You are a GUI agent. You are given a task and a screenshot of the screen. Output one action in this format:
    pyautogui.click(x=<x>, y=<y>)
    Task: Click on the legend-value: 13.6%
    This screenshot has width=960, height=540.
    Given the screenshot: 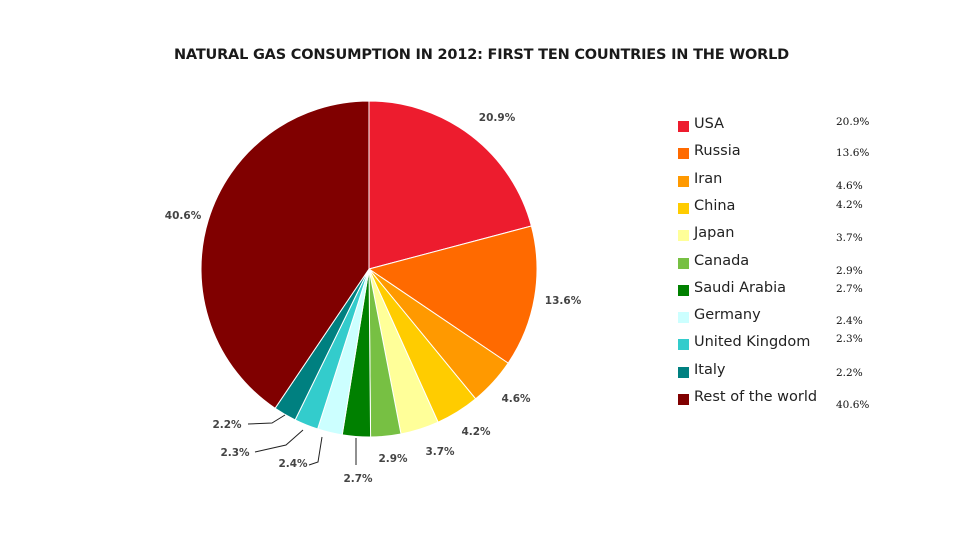 What is the action you would take?
    pyautogui.click(x=852, y=153)
    